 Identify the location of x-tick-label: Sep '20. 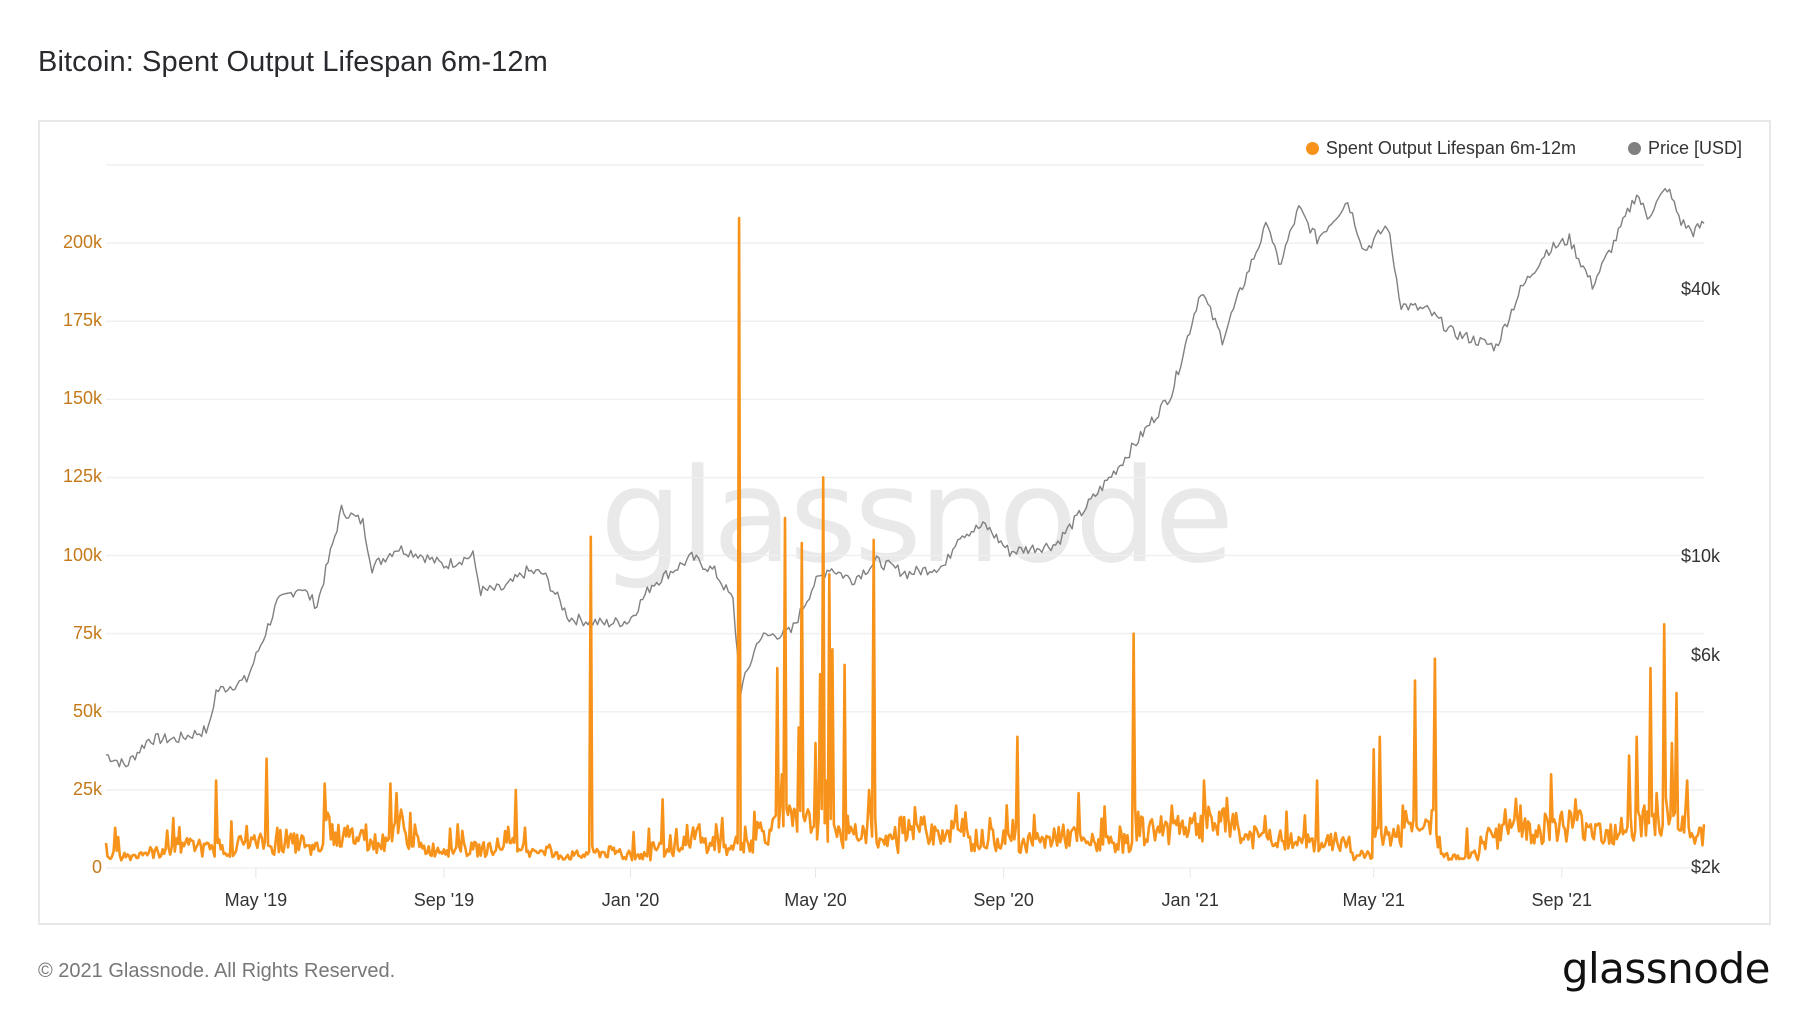
(1003, 900).